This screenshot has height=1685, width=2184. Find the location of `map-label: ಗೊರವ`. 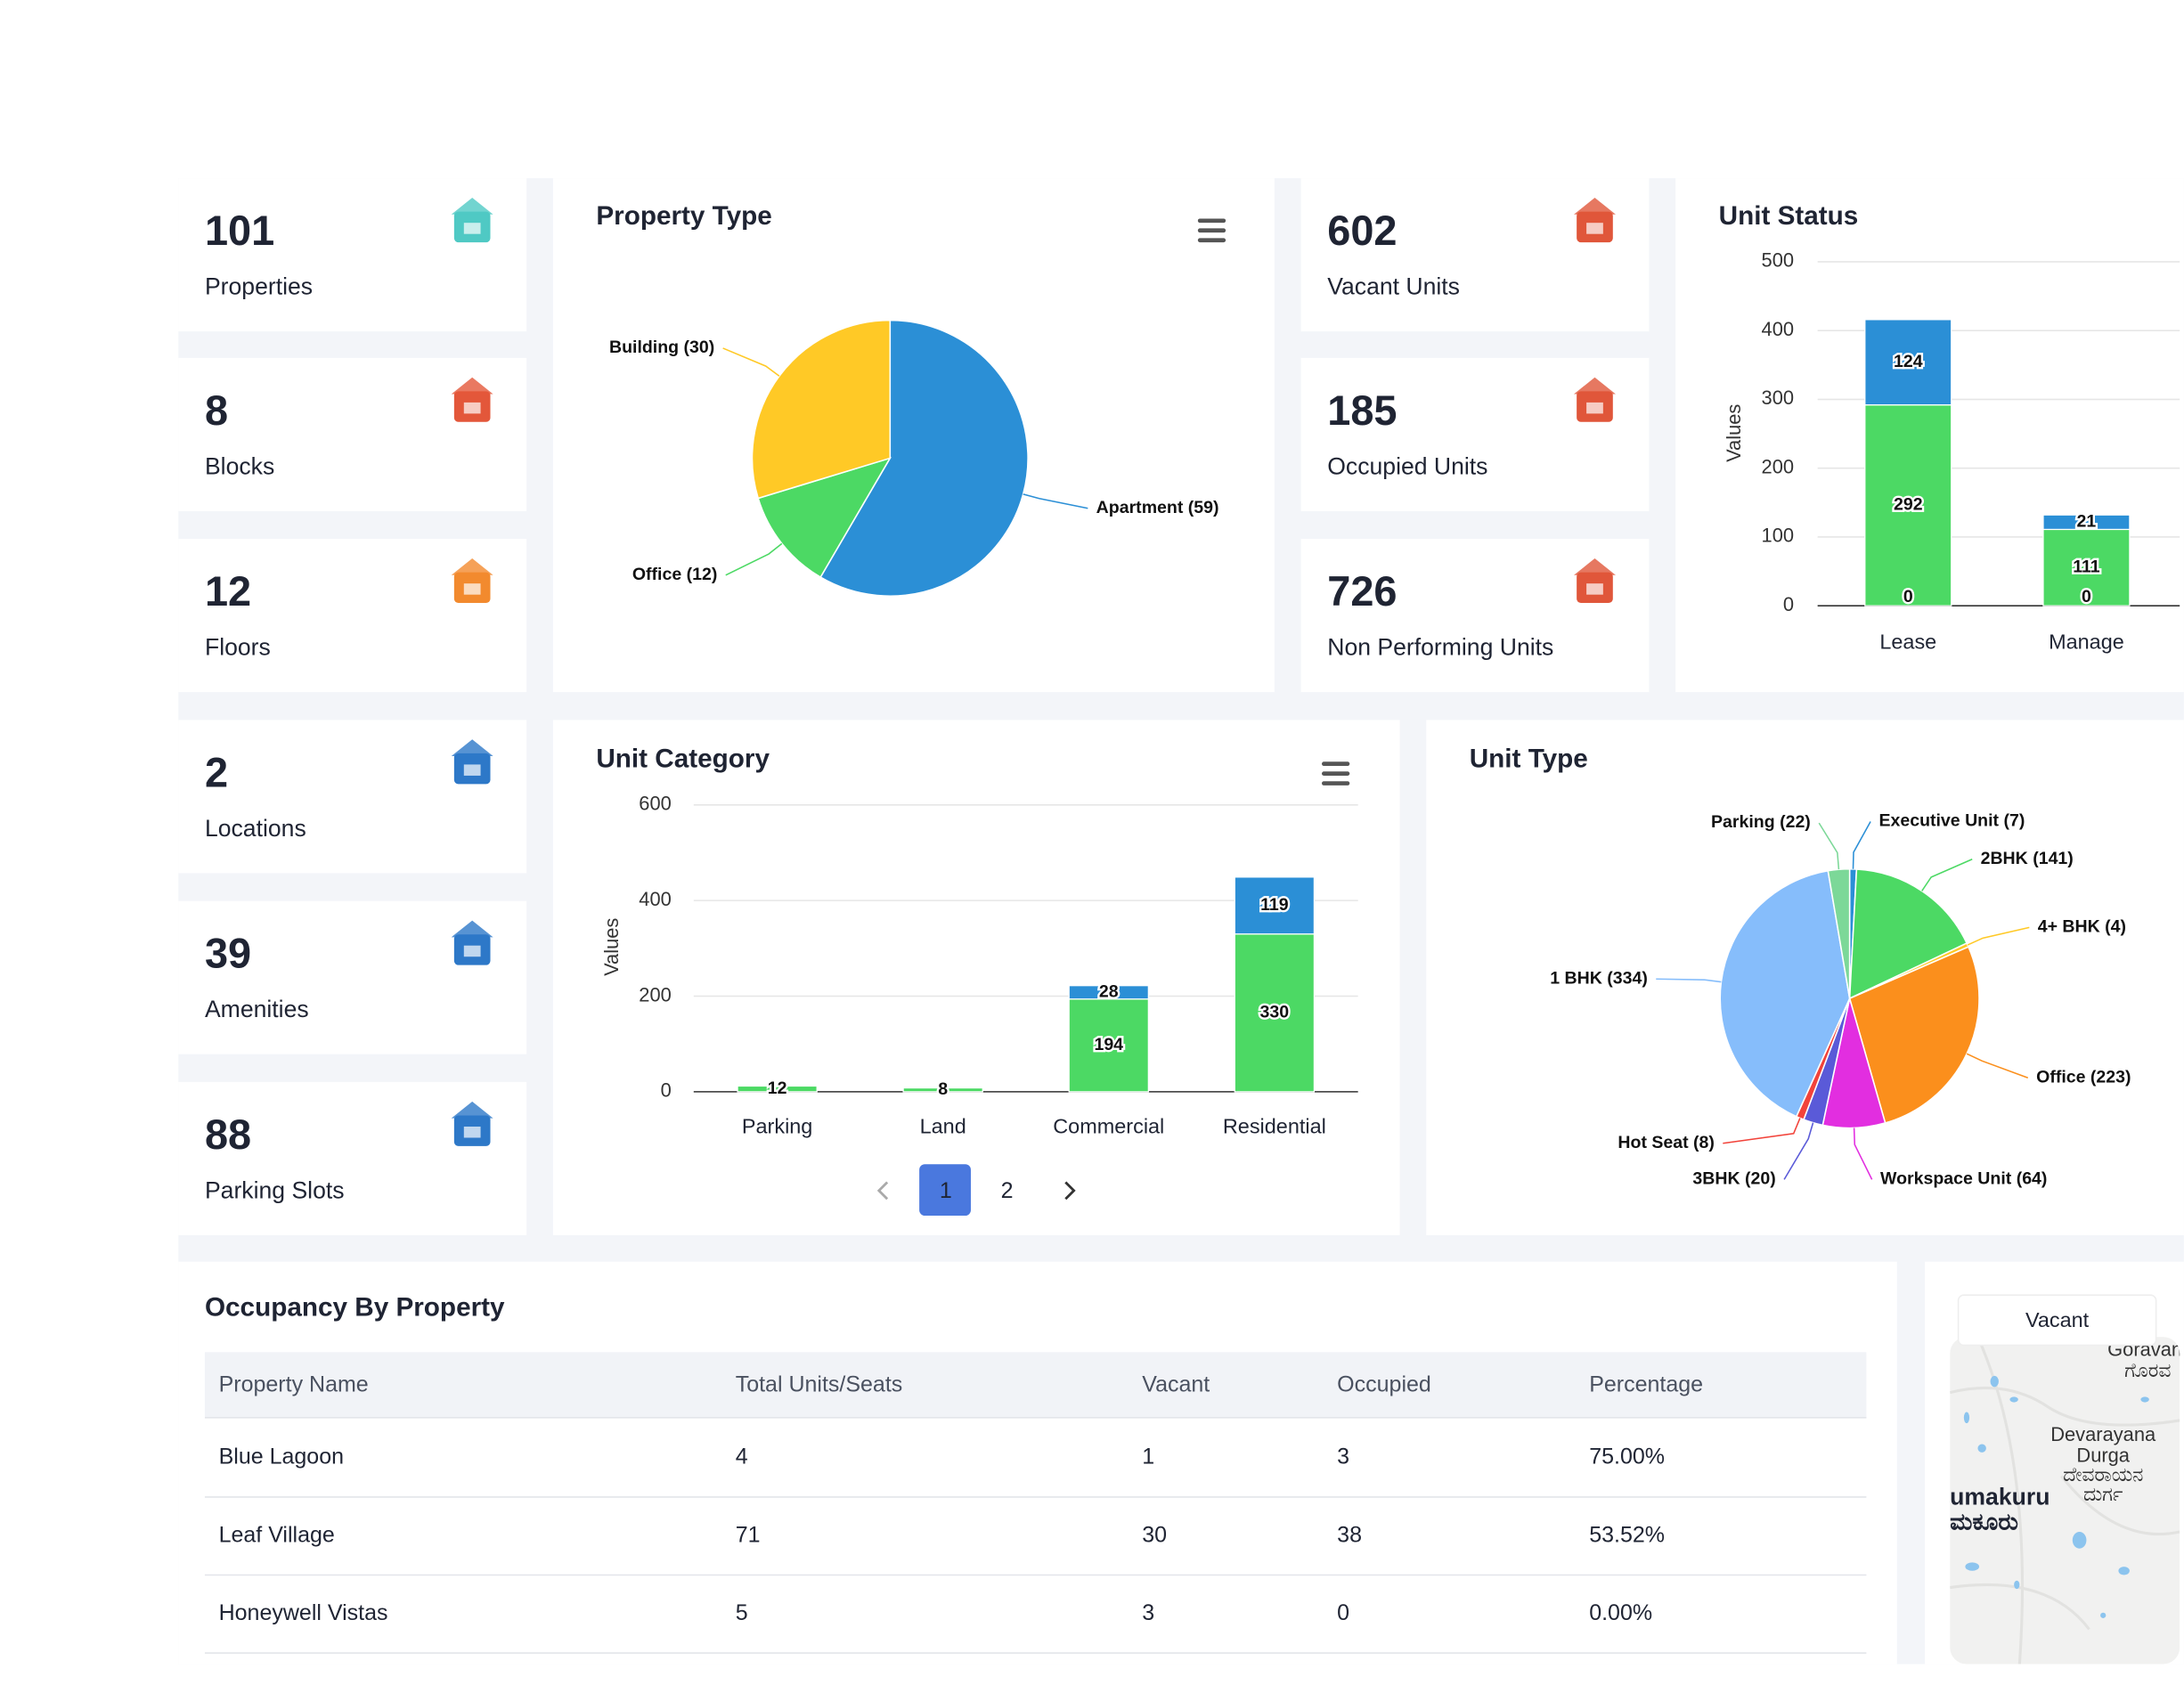

map-label: ಗೊರವ is located at coordinates (2147, 1370).